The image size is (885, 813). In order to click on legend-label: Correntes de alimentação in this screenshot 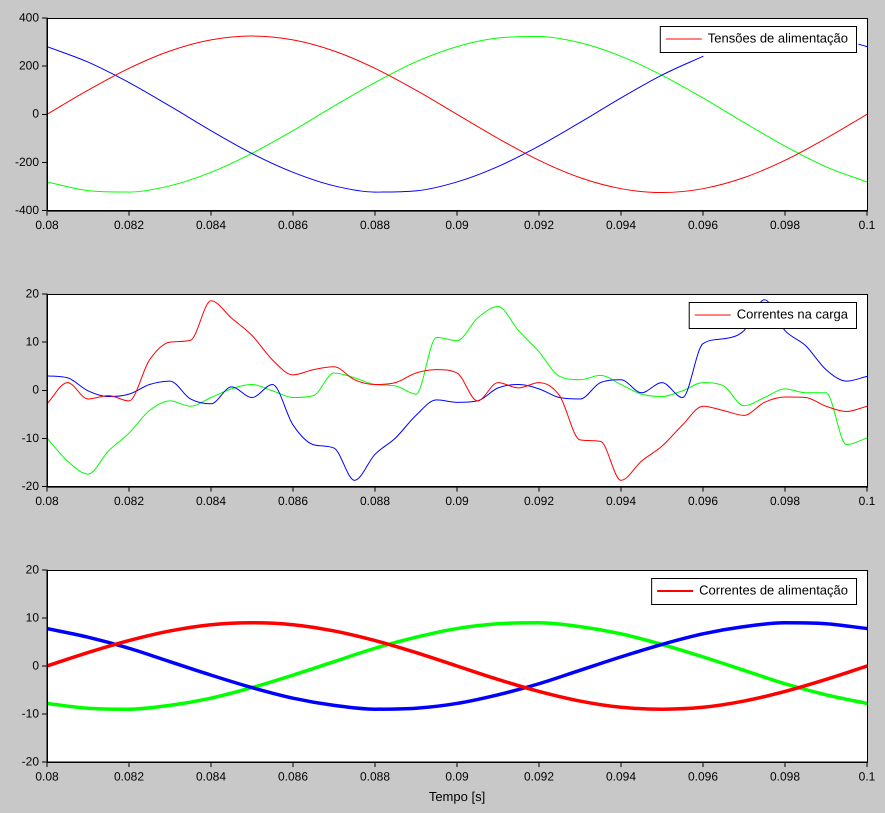, I will do `click(773, 590)`.